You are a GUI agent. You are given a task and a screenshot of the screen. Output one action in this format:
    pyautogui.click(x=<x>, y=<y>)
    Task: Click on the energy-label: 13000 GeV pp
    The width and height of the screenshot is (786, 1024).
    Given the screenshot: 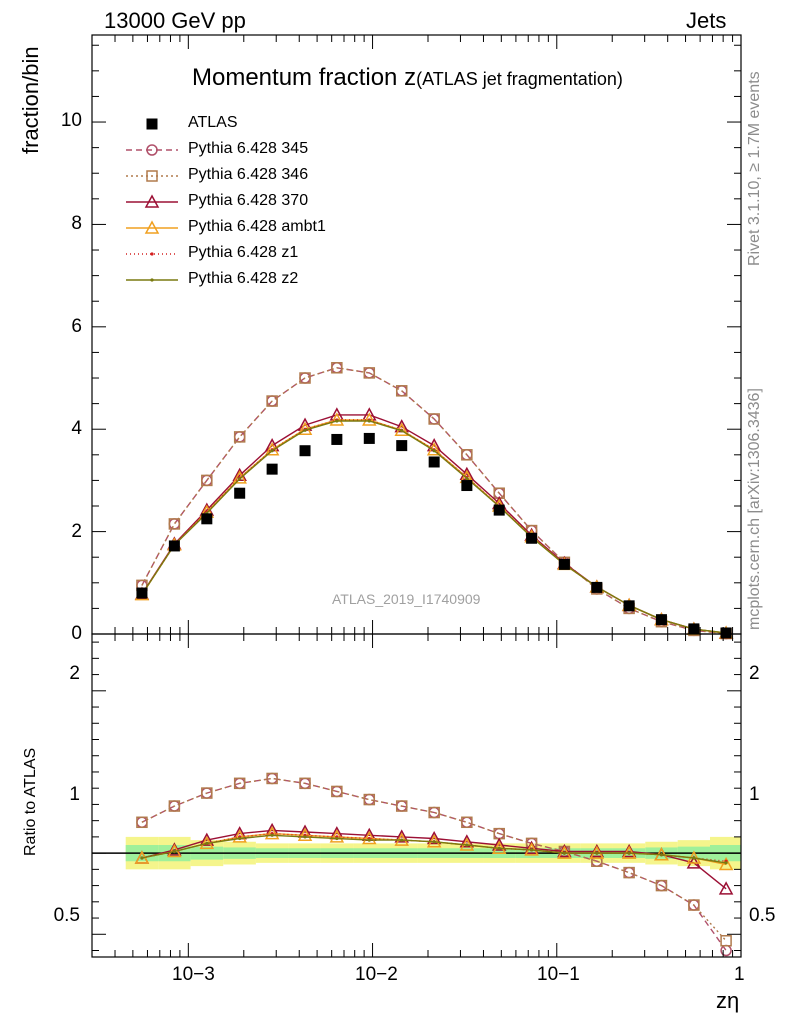 What is the action you would take?
    pyautogui.click(x=175, y=20)
    